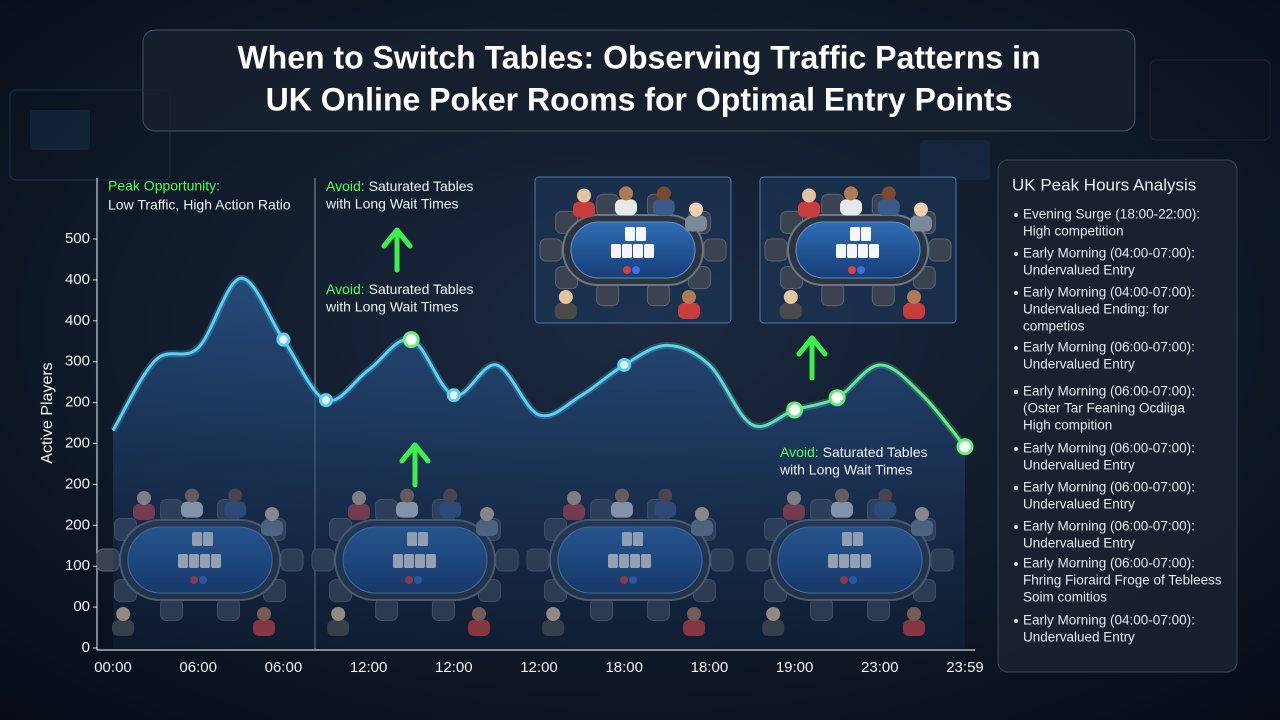 This screenshot has width=1280, height=720. What do you see at coordinates (77, 565) in the screenshot?
I see `y-tick-label: 100` at bounding box center [77, 565].